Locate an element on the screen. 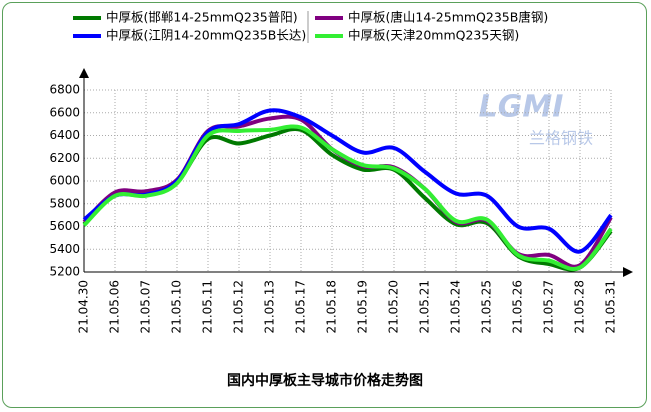  x-tick-label: 21.05.19 is located at coordinates (363, 306).